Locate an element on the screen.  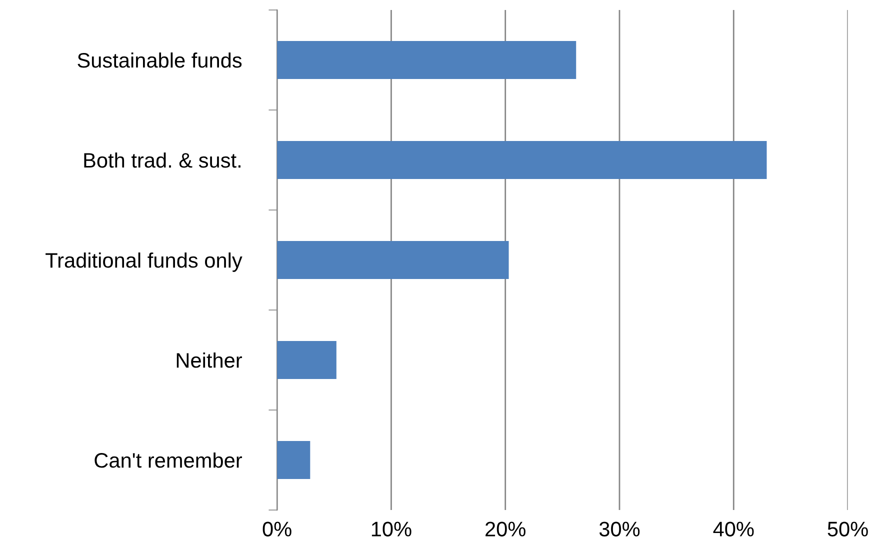
y-tick-label: Can't remember is located at coordinates (168, 460).